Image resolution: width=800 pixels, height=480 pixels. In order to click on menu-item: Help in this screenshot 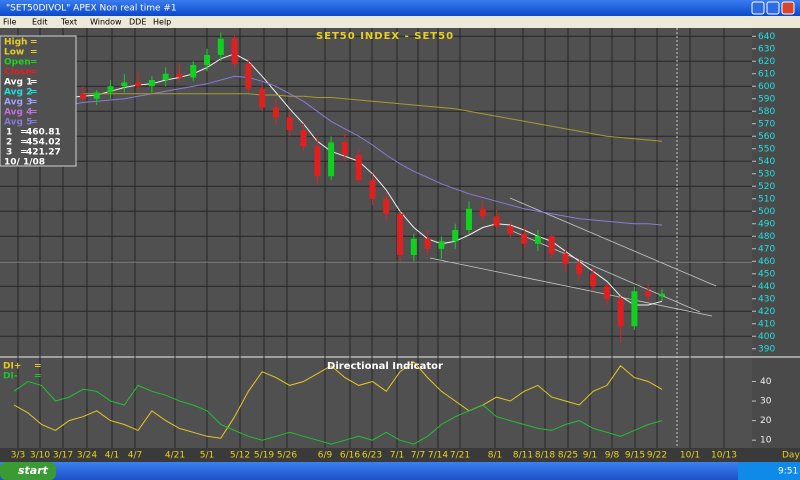, I will do `click(162, 22)`.